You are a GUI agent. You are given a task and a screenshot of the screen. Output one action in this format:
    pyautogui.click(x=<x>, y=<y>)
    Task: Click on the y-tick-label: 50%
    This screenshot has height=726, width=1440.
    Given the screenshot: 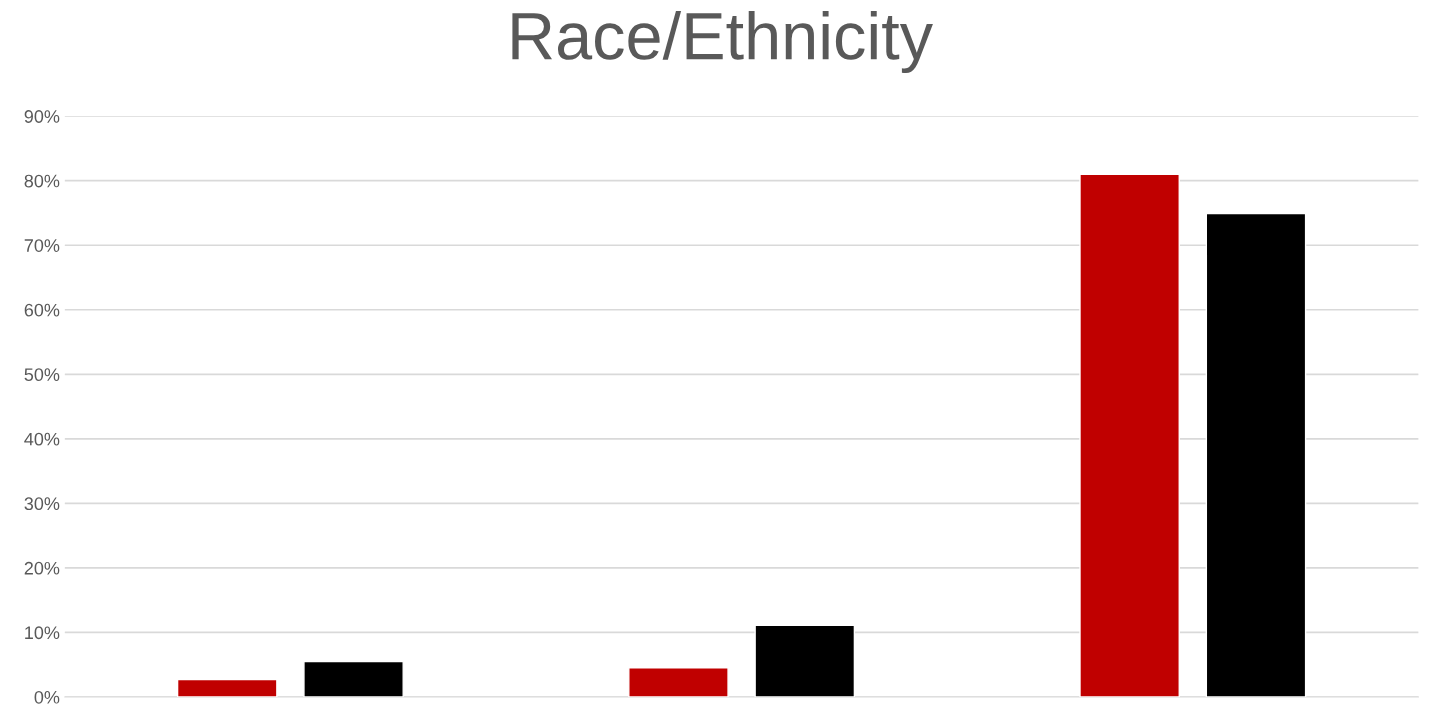 What is the action you would take?
    pyautogui.click(x=42, y=375)
    